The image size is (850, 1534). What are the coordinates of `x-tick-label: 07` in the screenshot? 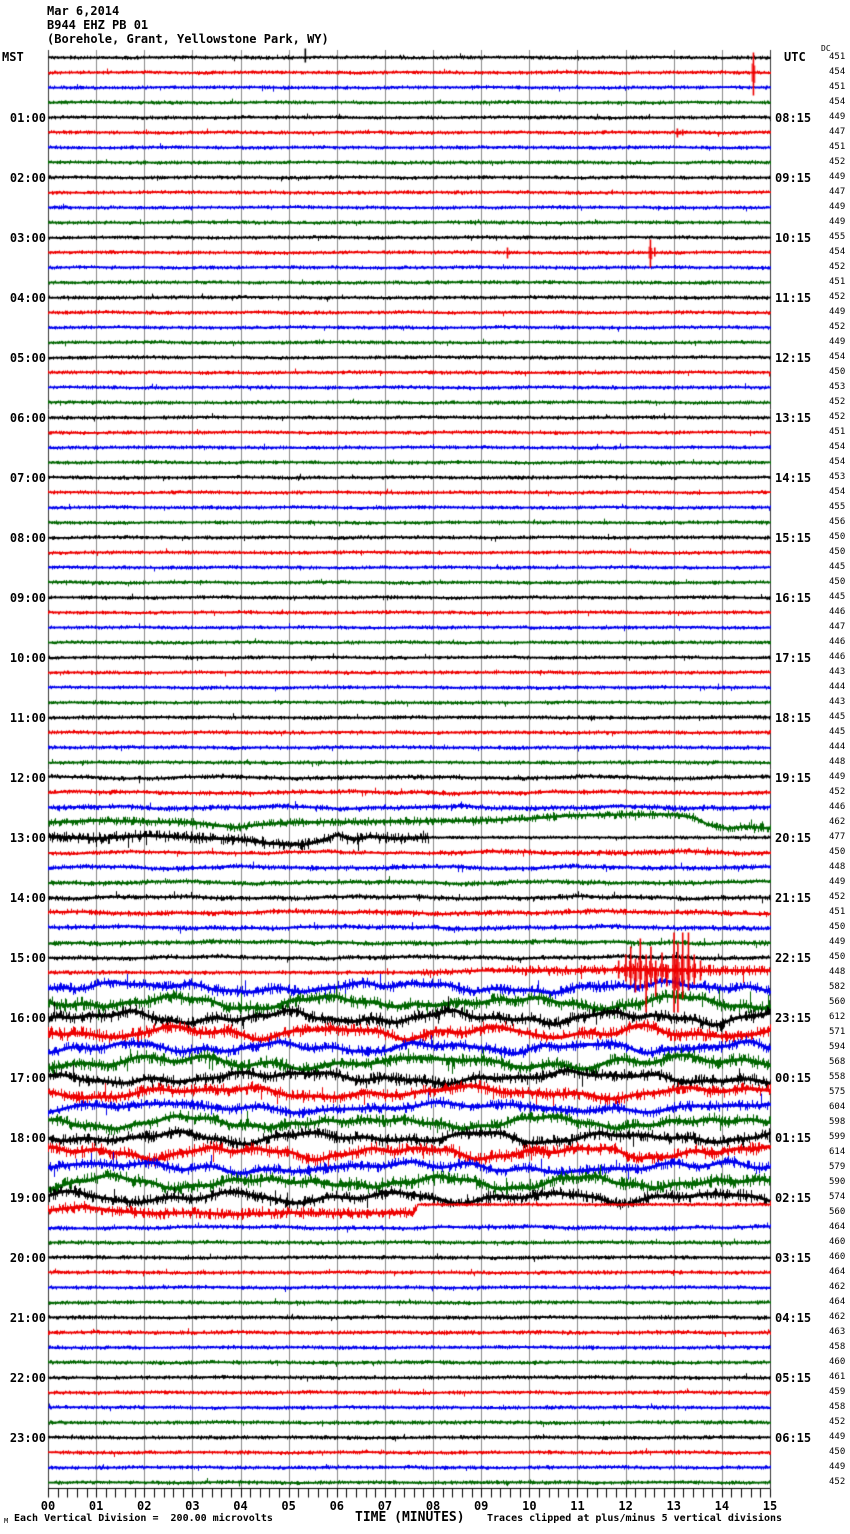 It's located at (385, 1506).